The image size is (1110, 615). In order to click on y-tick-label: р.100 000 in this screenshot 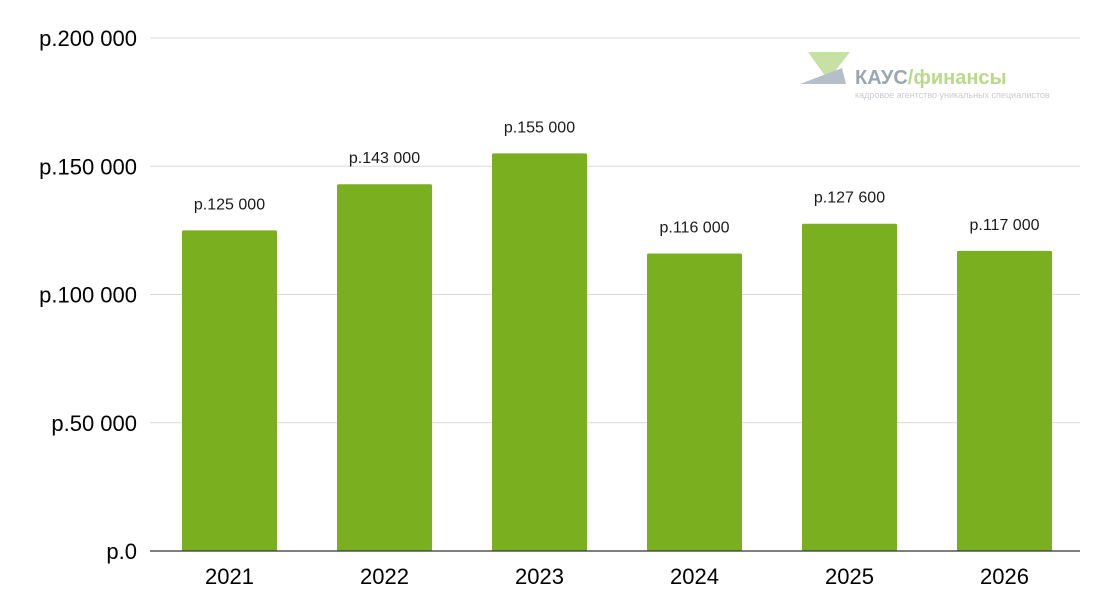, I will do `click(88, 295)`.